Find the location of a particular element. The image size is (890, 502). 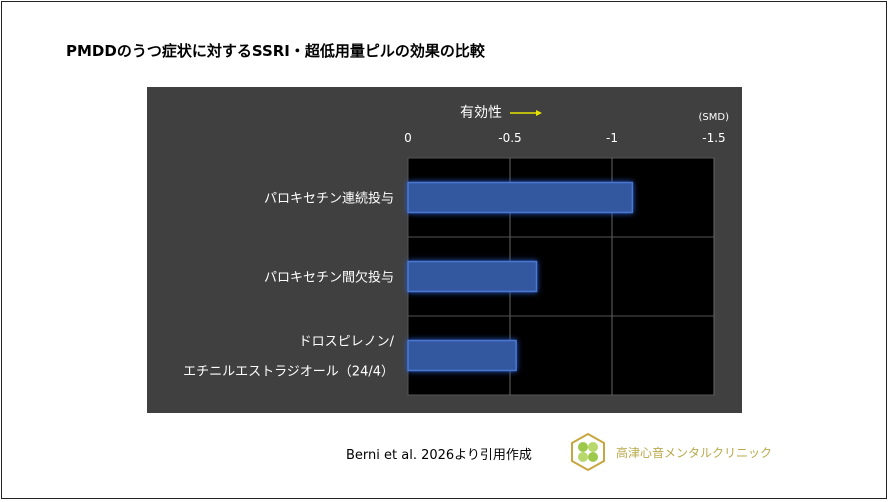

category-label: ドロスピレノン/ is located at coordinates (347, 342).